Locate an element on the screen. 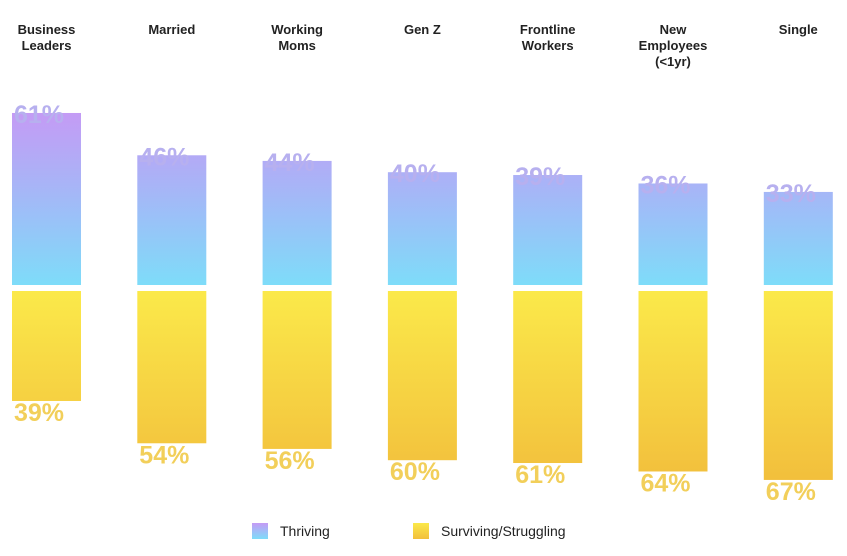 This screenshot has width=847, height=556. surviving-value-label: 61% is located at coordinates (540, 475).